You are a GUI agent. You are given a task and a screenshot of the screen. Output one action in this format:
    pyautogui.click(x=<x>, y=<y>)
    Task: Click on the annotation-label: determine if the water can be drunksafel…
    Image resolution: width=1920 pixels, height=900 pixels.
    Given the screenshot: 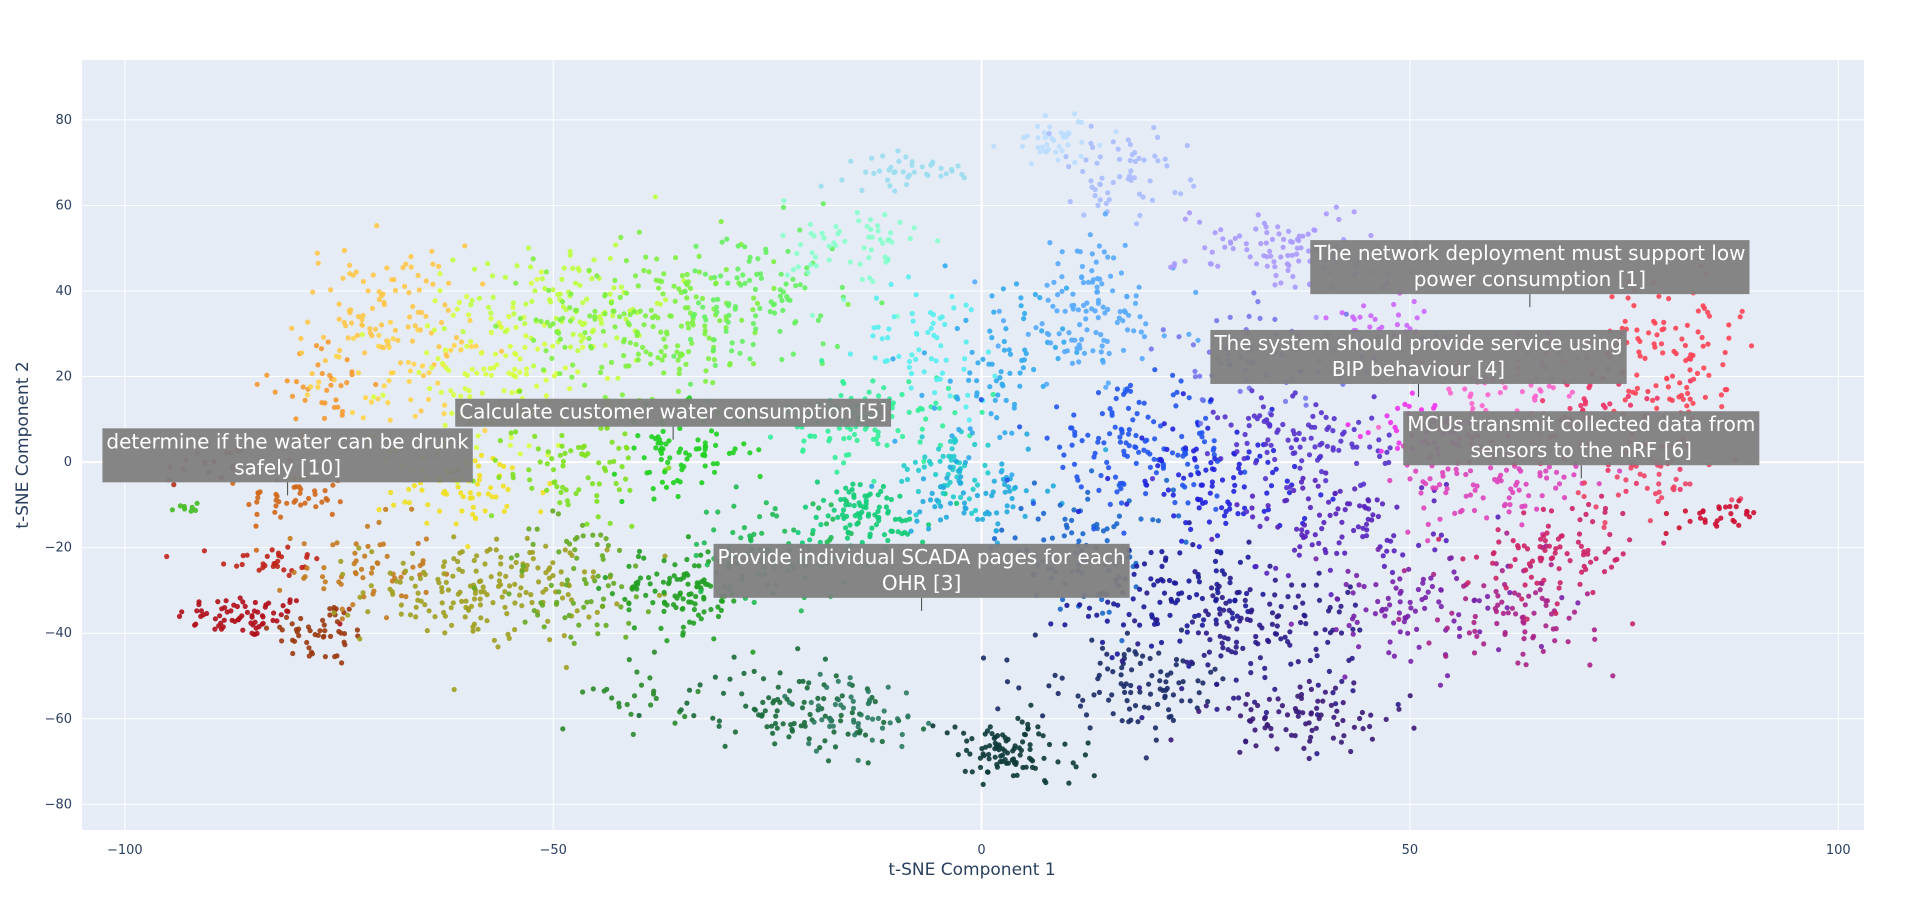 What is the action you would take?
    pyautogui.click(x=287, y=462)
    